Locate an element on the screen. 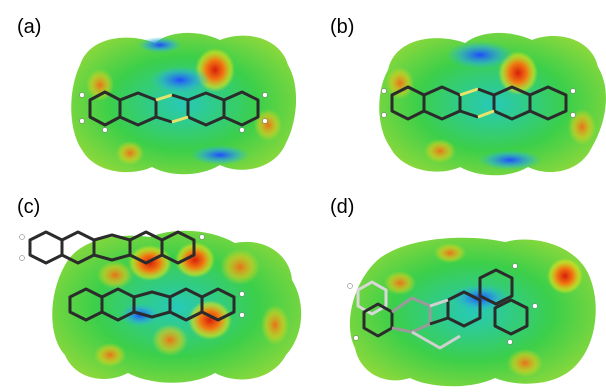  panel-a-label: (a) is located at coordinates (29, 27).